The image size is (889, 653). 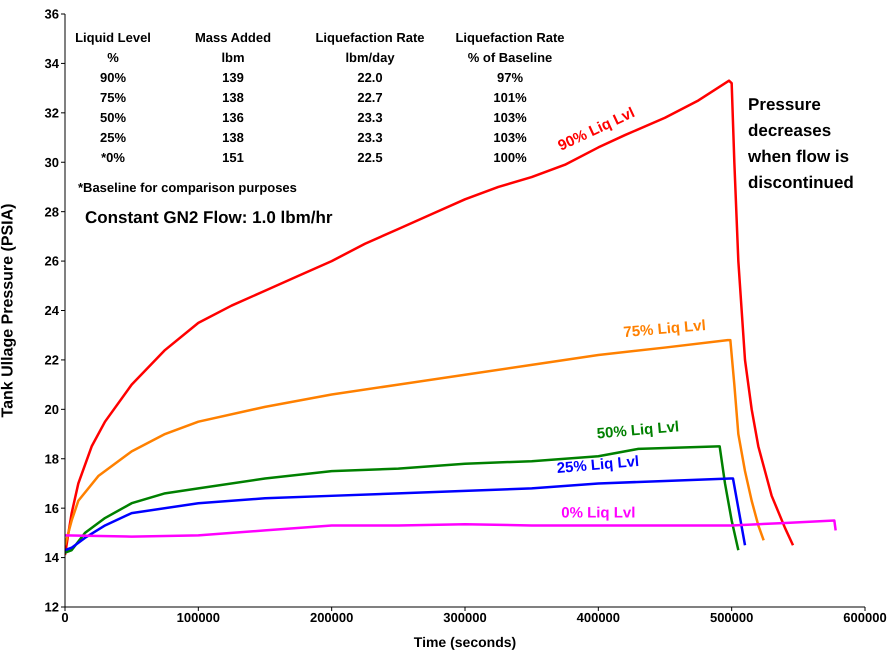 What do you see at coordinates (370, 57) in the screenshot?
I see `annotation: lbm/day` at bounding box center [370, 57].